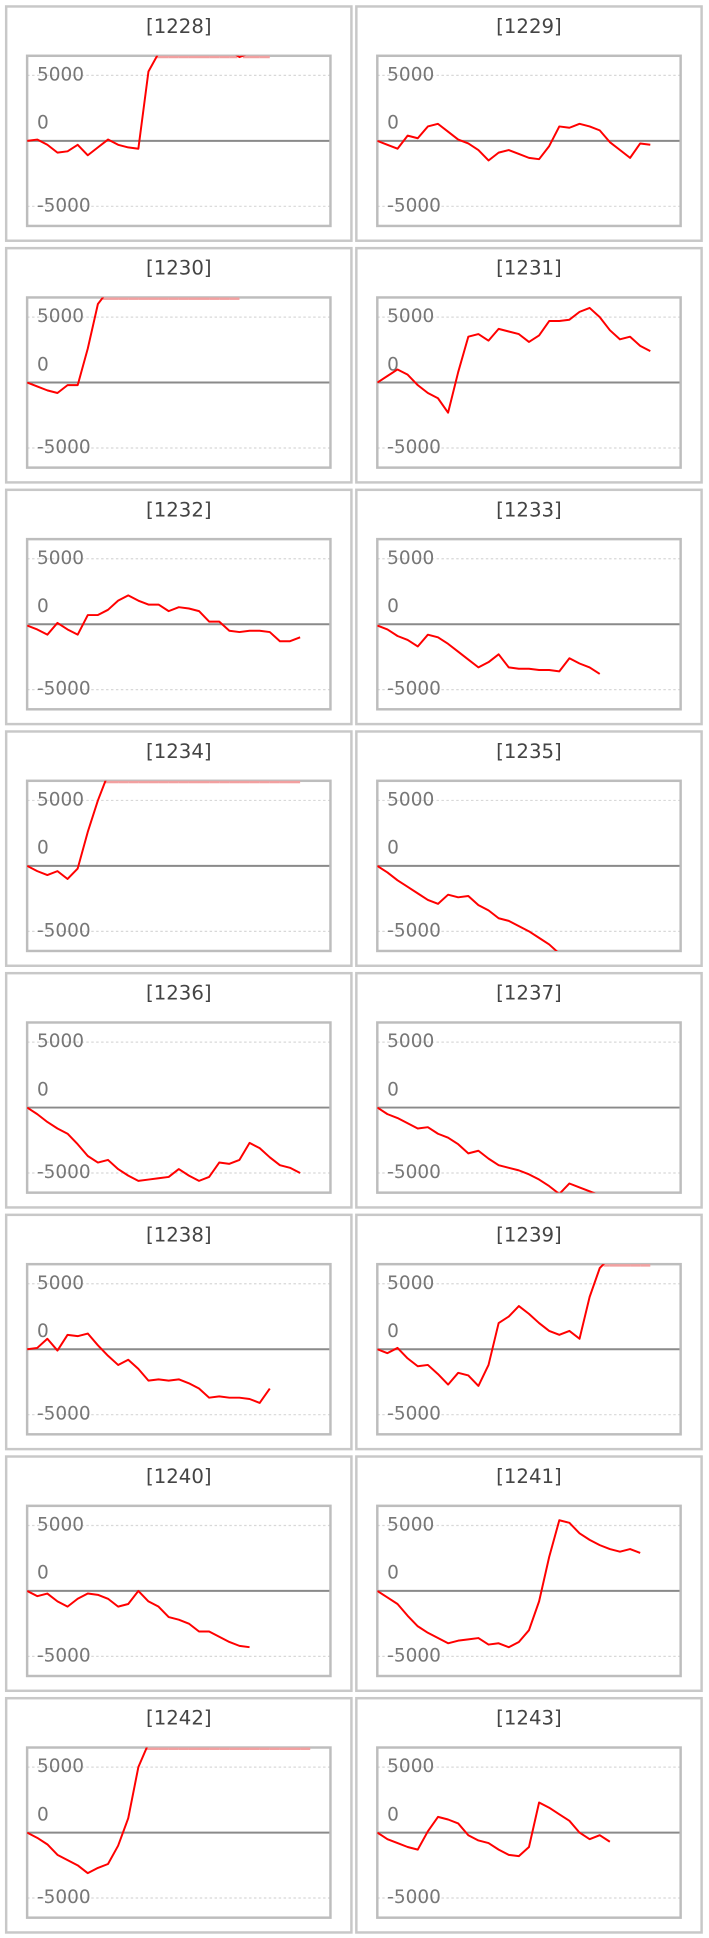 The height and width of the screenshot is (1938, 709). What do you see at coordinates (179, 1234) in the screenshot?
I see `chart-title: [1238]` at bounding box center [179, 1234].